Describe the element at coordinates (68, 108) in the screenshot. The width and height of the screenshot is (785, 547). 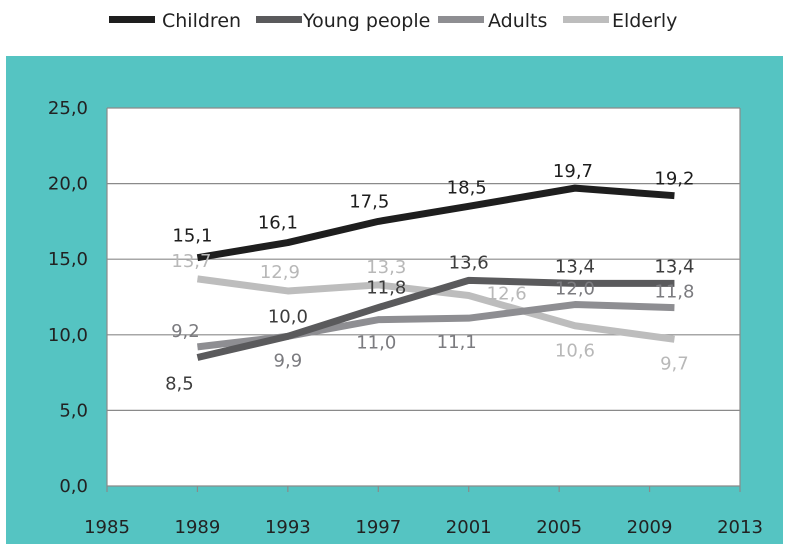
I see `y-tick-label: 25,0` at that location.